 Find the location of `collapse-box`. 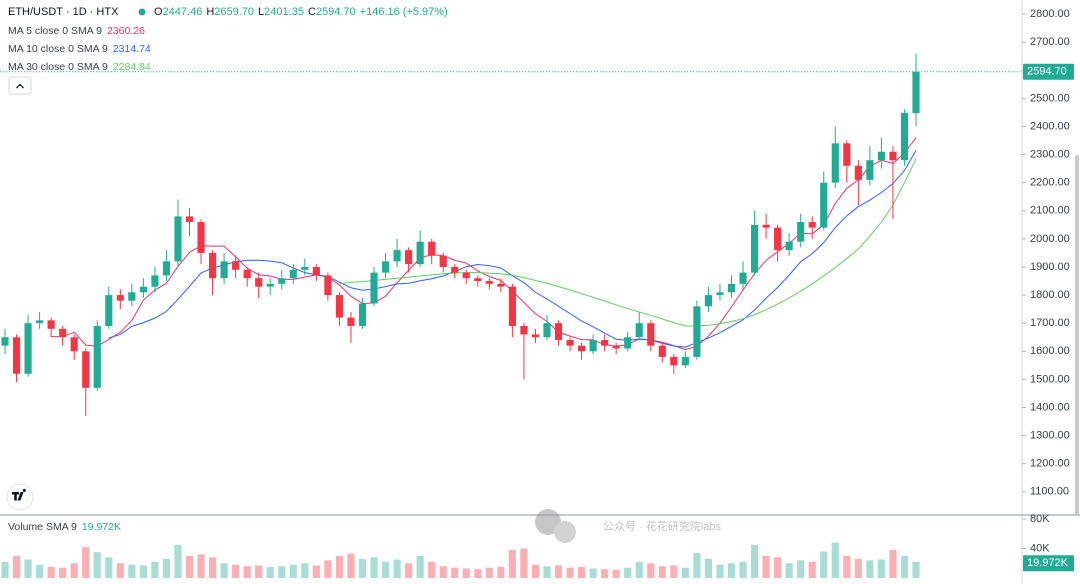

collapse-box is located at coordinates (20, 85).